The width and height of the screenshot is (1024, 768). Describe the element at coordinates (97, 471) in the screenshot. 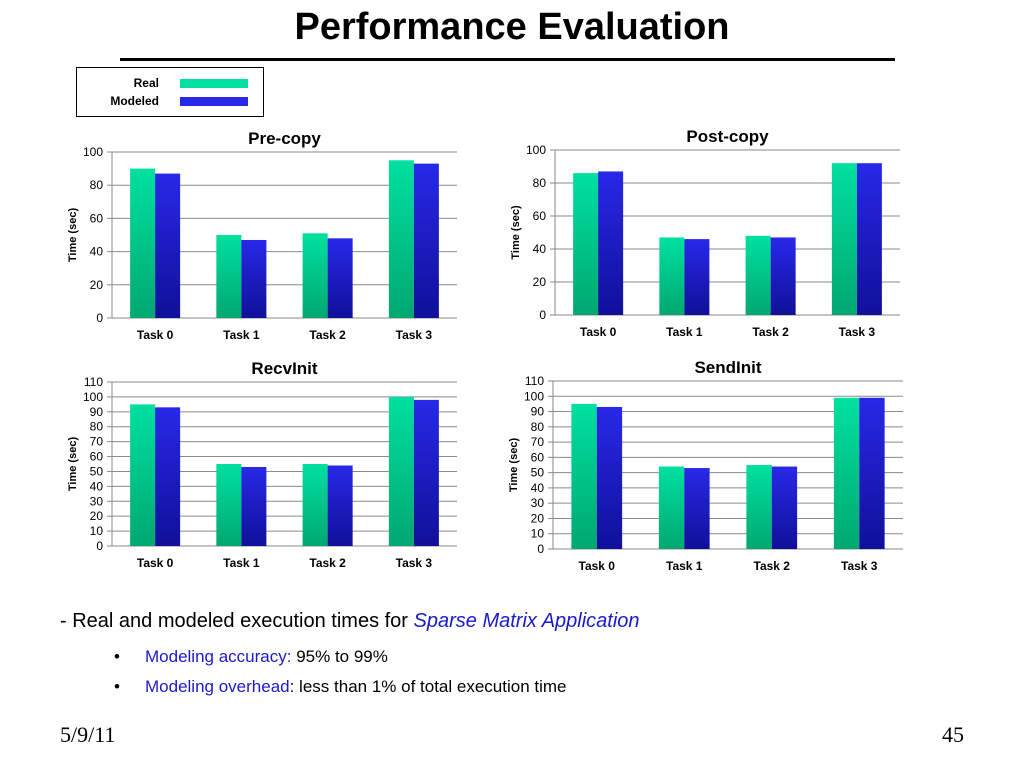

I see `y-tick-label: 50` at that location.